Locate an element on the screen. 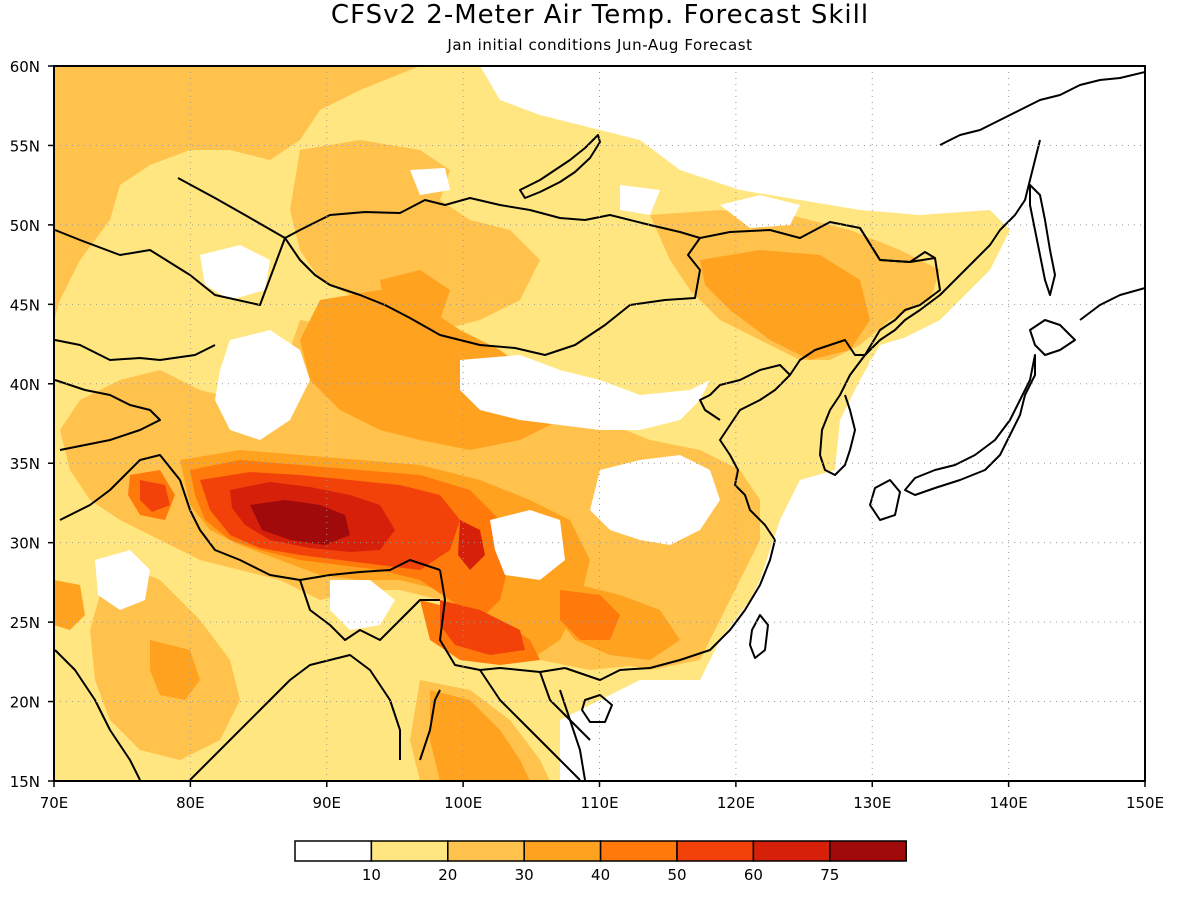 This screenshot has width=1200, height=900. lat-tick-label: 30N is located at coordinates (25, 544).